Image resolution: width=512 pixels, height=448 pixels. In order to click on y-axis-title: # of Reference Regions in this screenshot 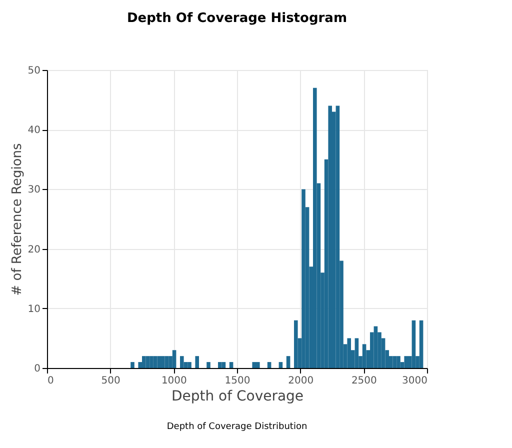, I will do `click(17, 219)`.